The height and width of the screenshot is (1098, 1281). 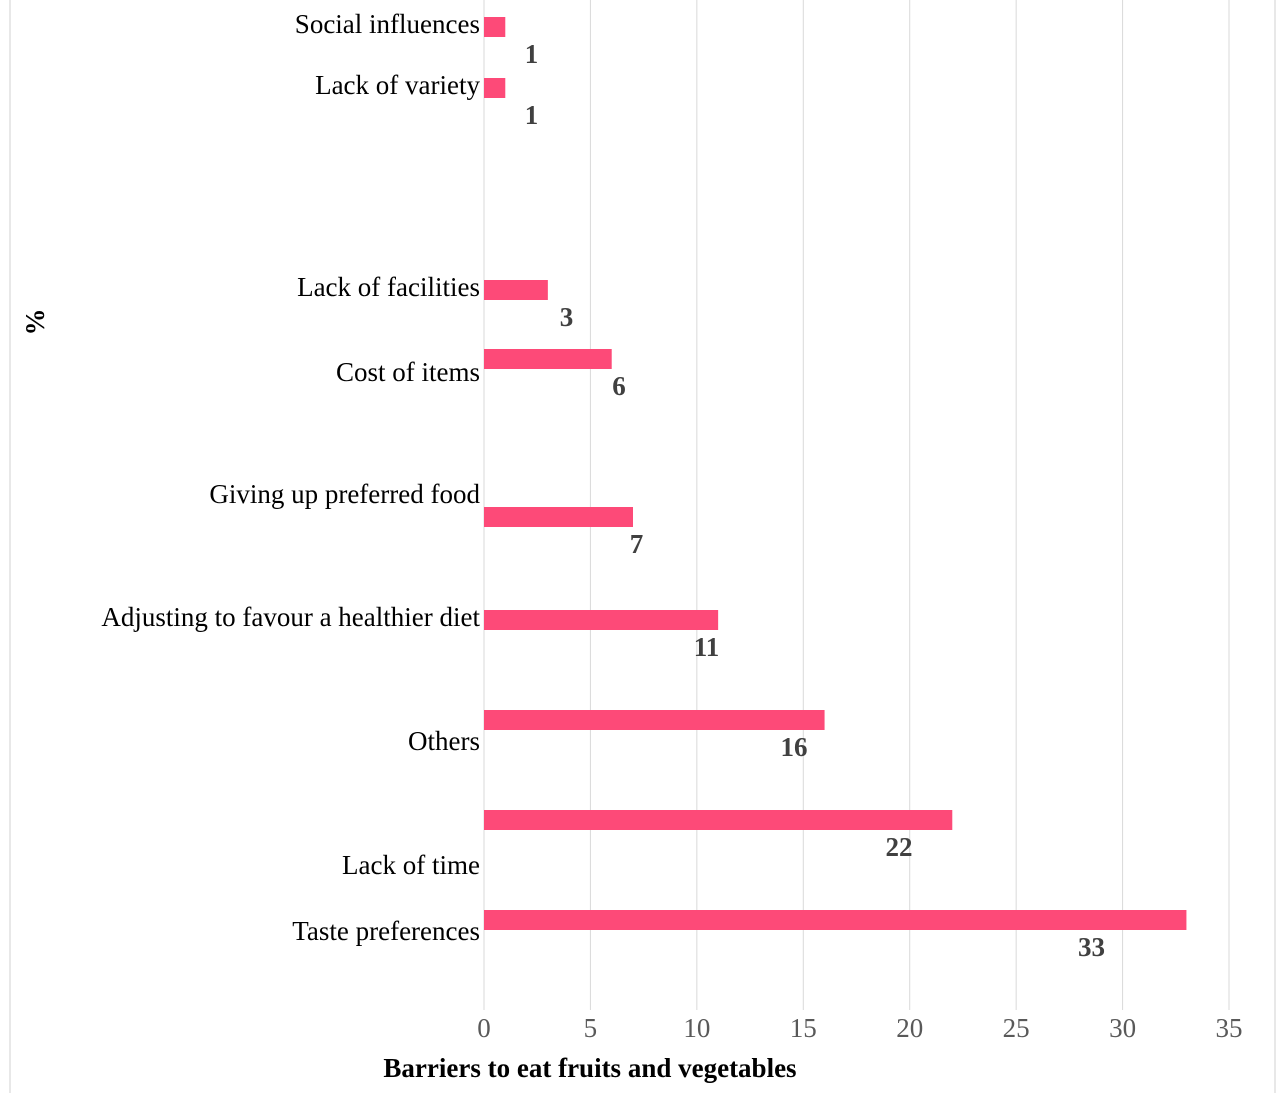 I want to click on y-tick-label: Cost of items, so click(x=408, y=372).